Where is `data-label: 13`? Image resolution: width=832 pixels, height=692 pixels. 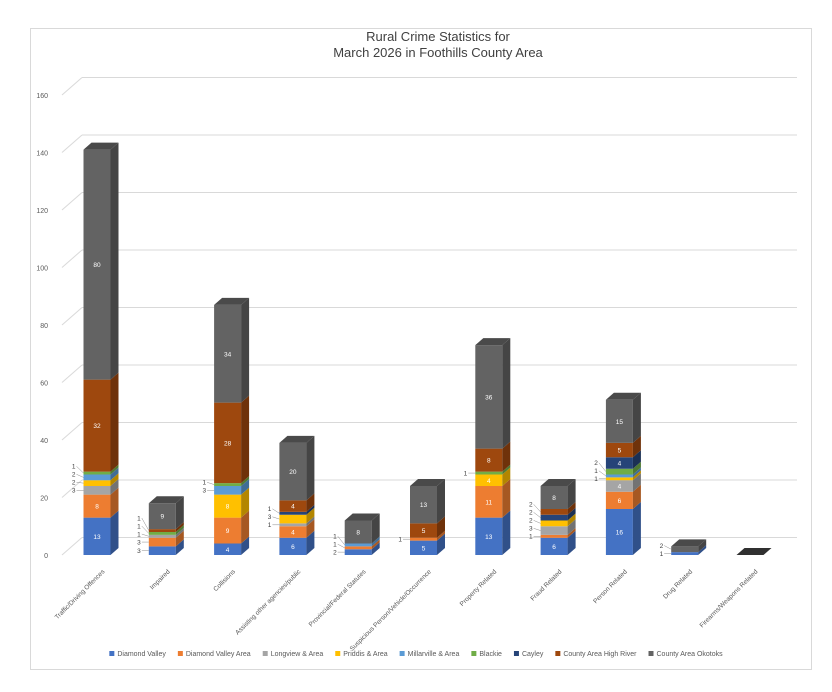 data-label: 13 is located at coordinates (97, 537).